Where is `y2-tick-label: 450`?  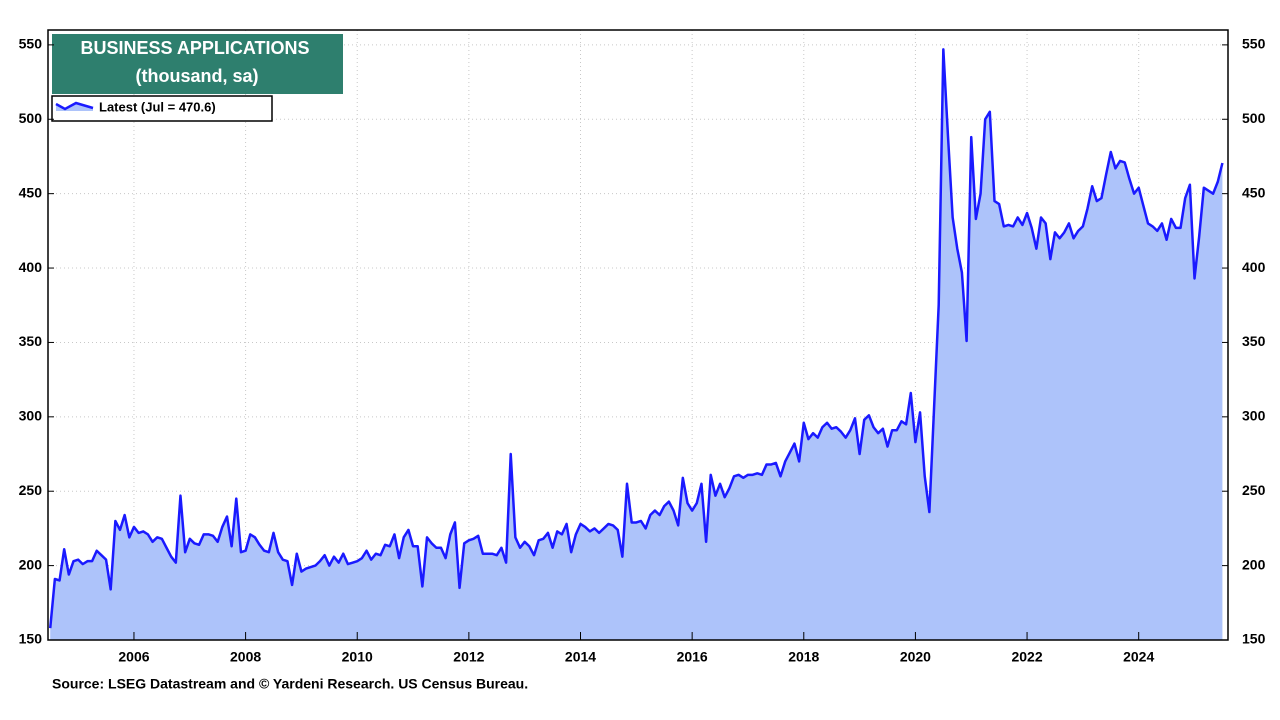
y2-tick-label: 450 is located at coordinates (1254, 192).